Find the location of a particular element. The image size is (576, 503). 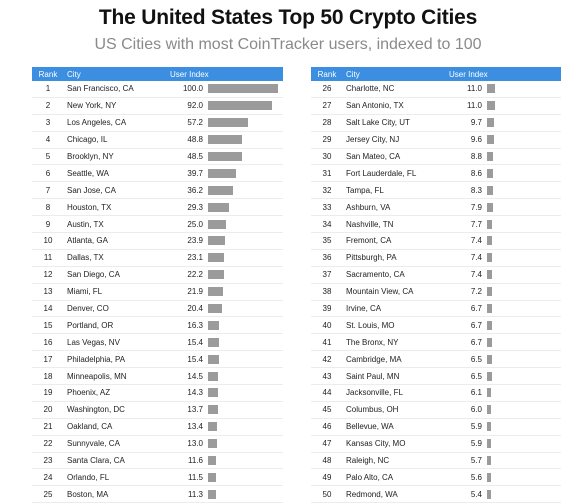

table-row: 6 Seattle, WA 39.7 is located at coordinates (157, 173).